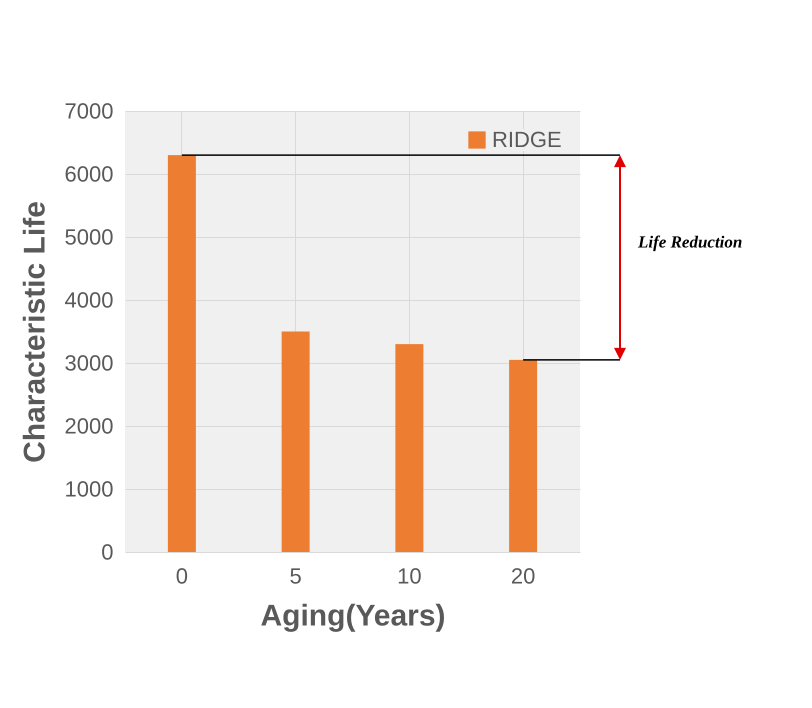 The height and width of the screenshot is (708, 812). I want to click on y-tick-label: 0, so click(107, 552).